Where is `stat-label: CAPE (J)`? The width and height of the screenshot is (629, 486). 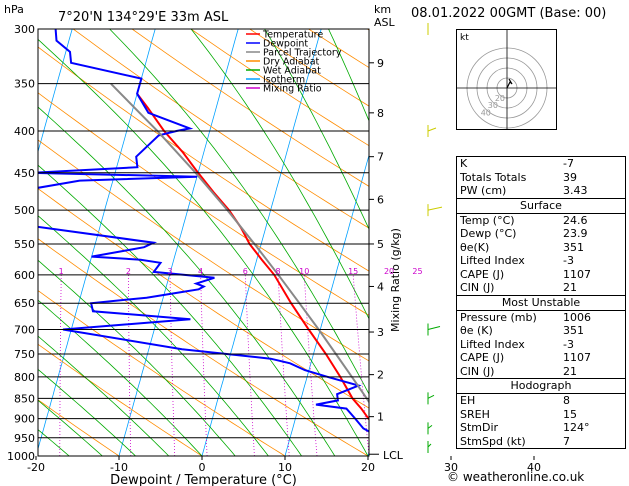 stat-label: CAPE (J) is located at coordinates (482, 357).